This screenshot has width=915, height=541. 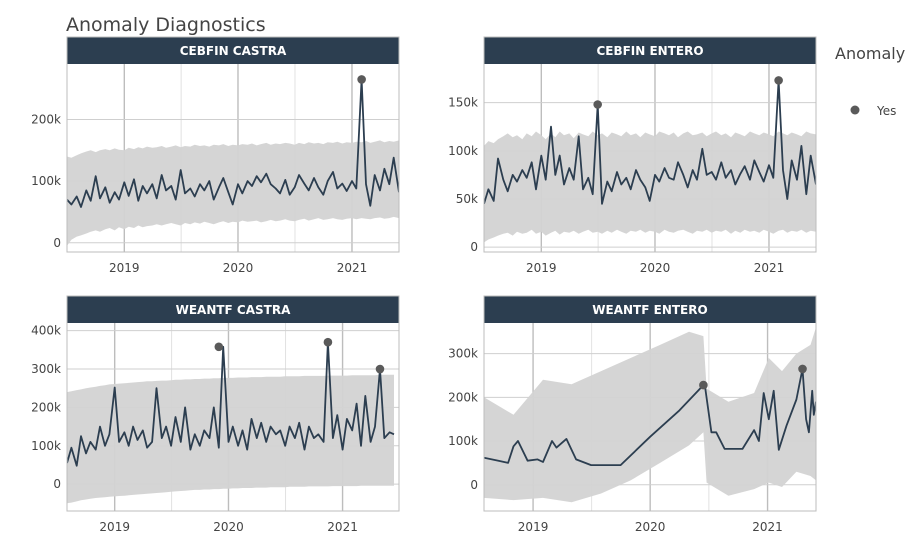 What do you see at coordinates (855, 110) in the screenshot?
I see `legend-marker-yes` at bounding box center [855, 110].